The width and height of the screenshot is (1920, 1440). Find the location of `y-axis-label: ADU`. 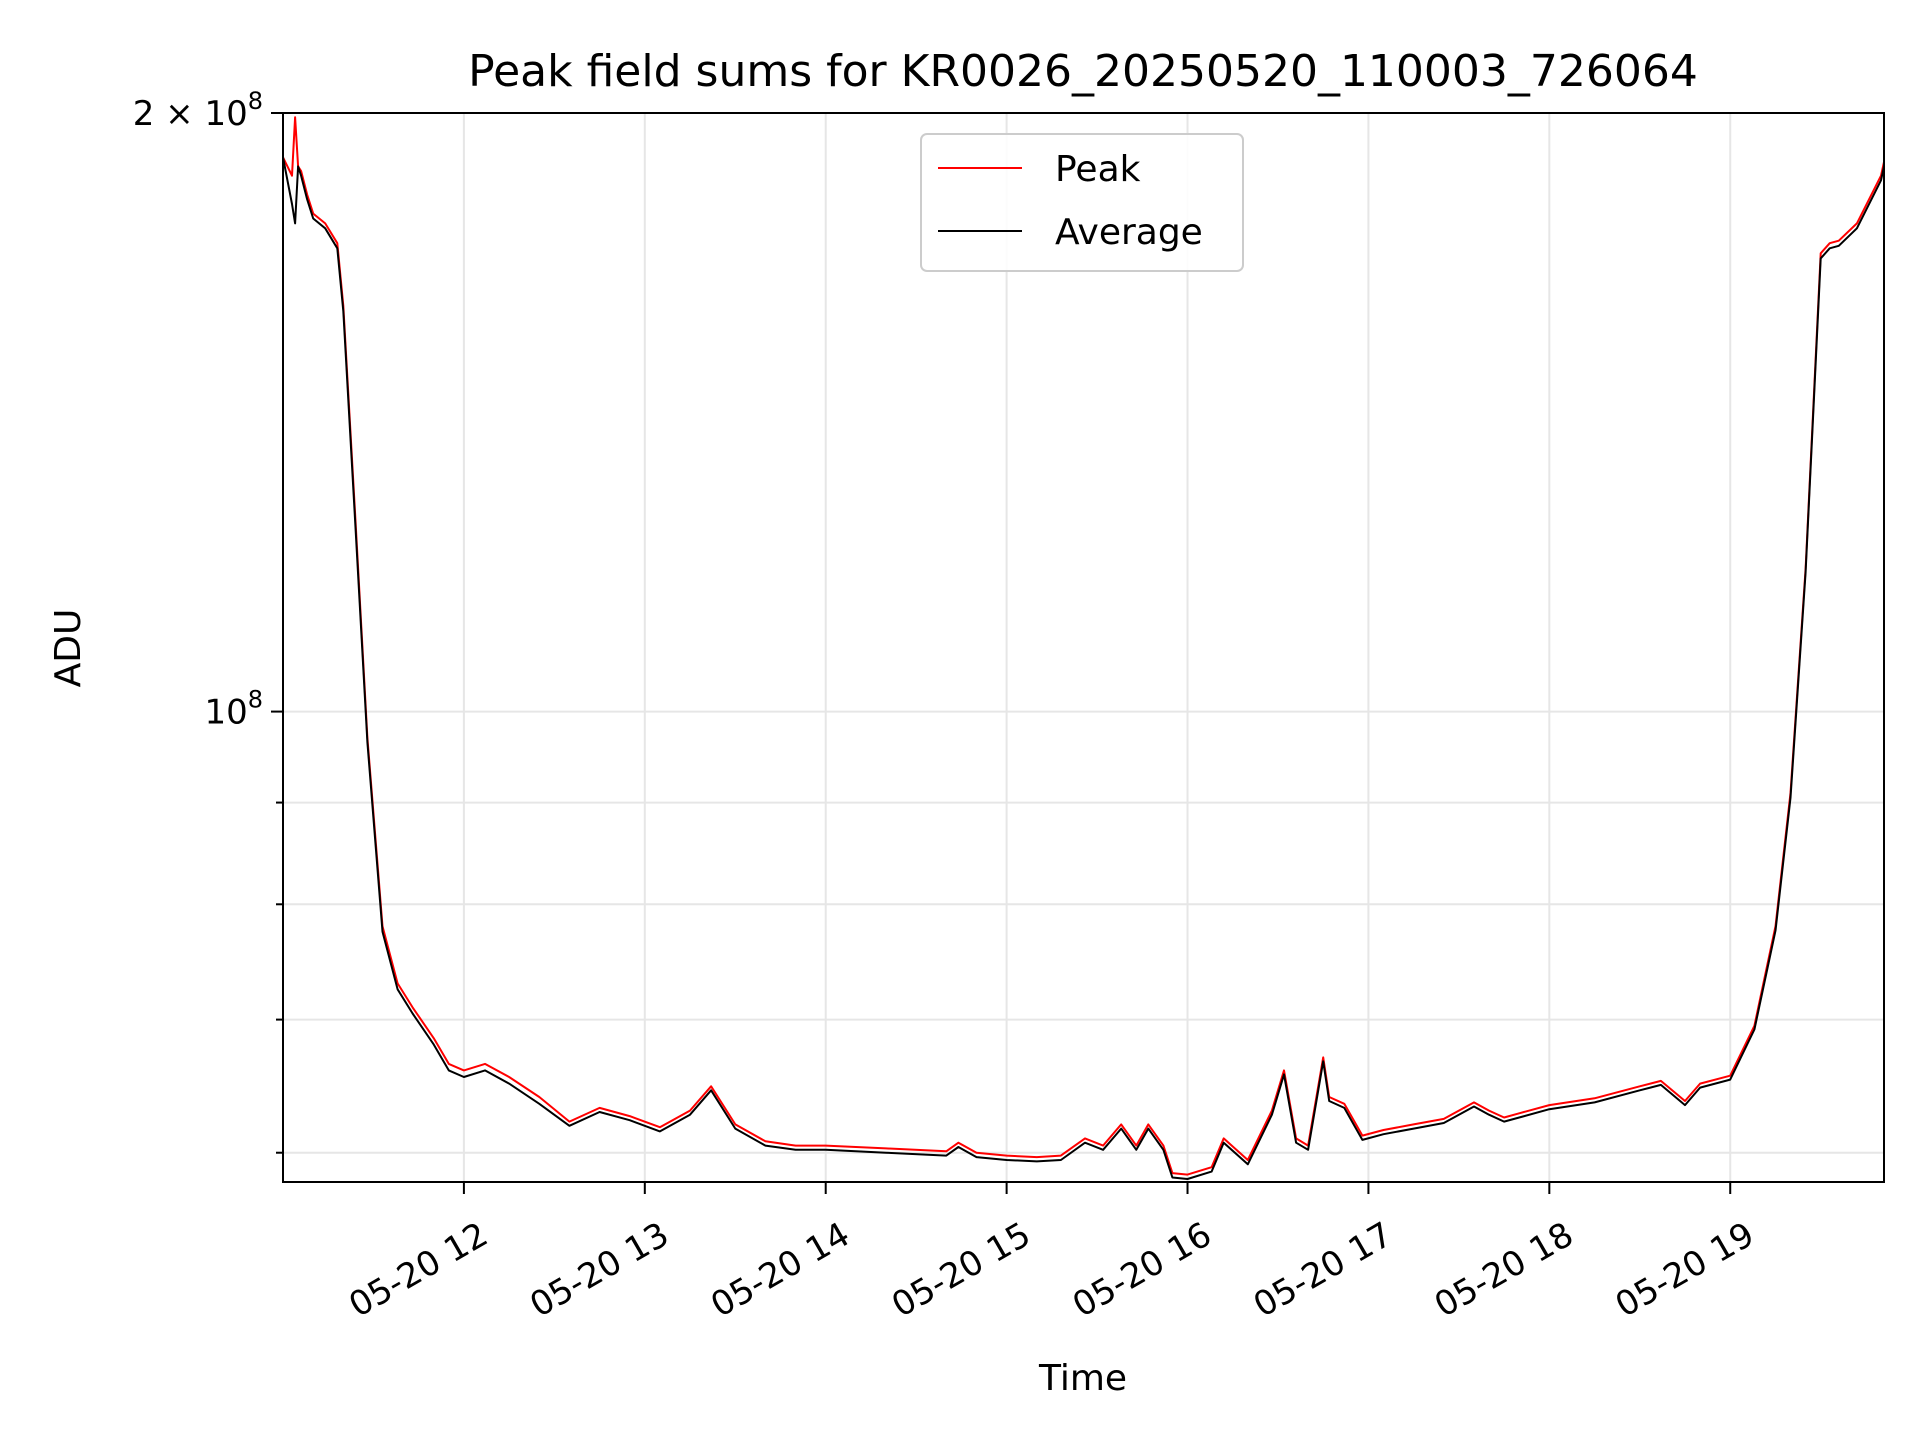

y-axis-label: ADU is located at coordinates (68, 648).